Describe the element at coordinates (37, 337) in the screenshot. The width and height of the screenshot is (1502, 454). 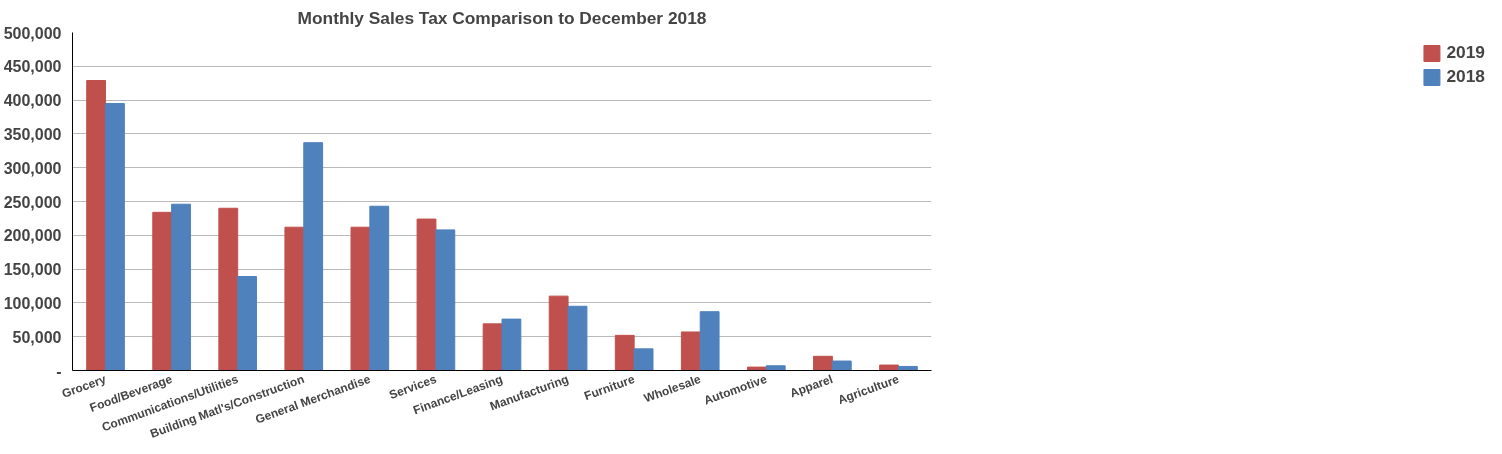
I see `y-tick-label: 50,000` at that location.